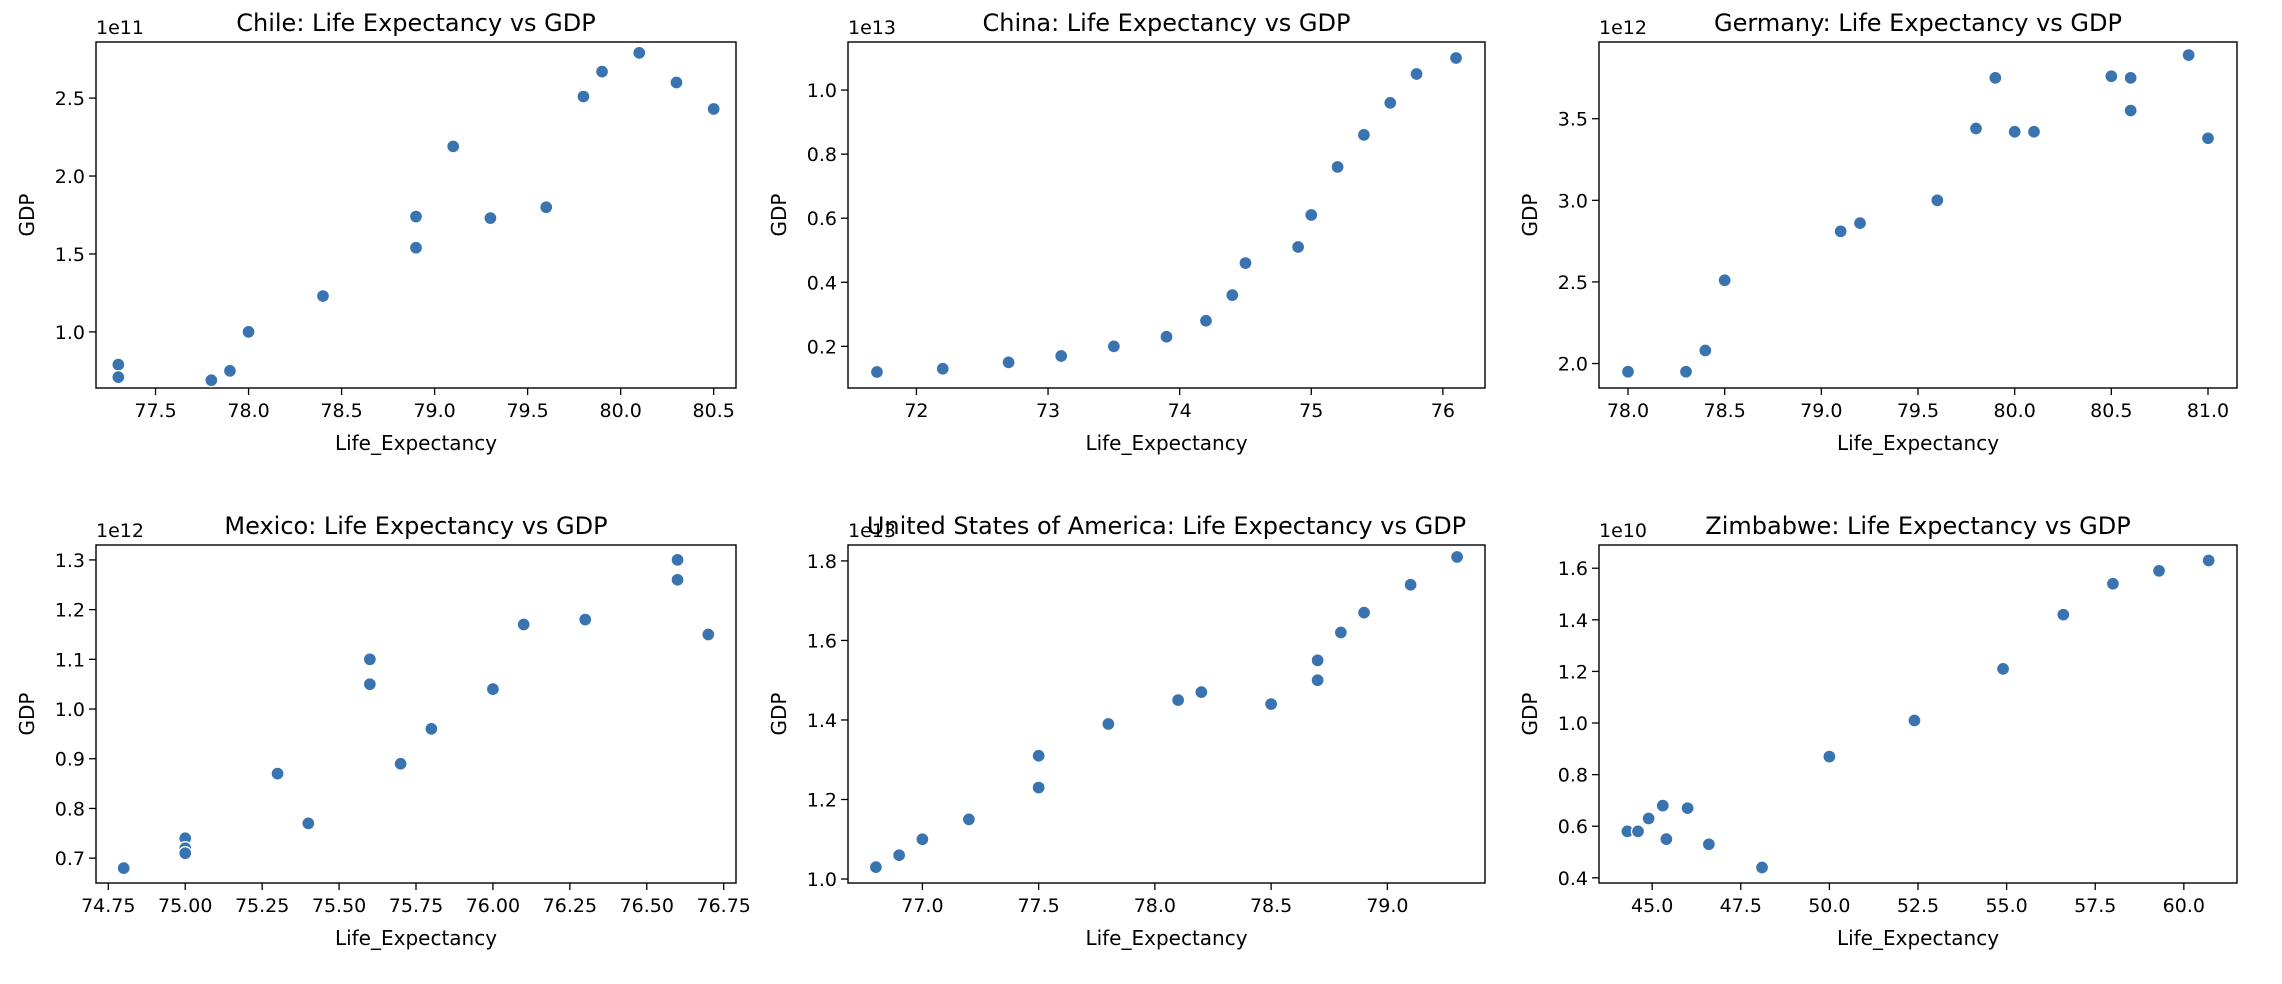 Image resolution: width=2282 pixels, height=984 pixels. I want to click on y-tick-label: 0.7, so click(70, 859).